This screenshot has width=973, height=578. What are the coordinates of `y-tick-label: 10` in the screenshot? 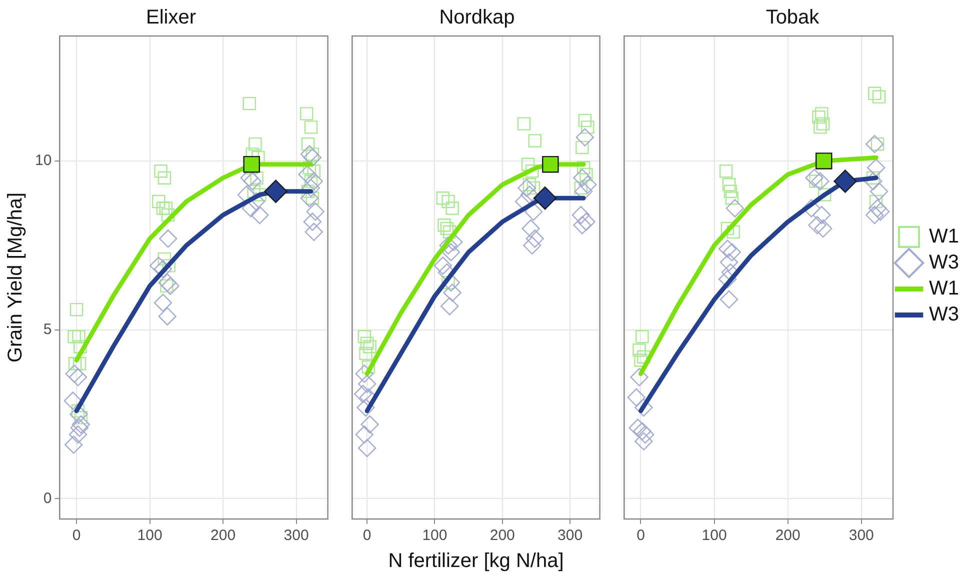 It's located at (43, 161).